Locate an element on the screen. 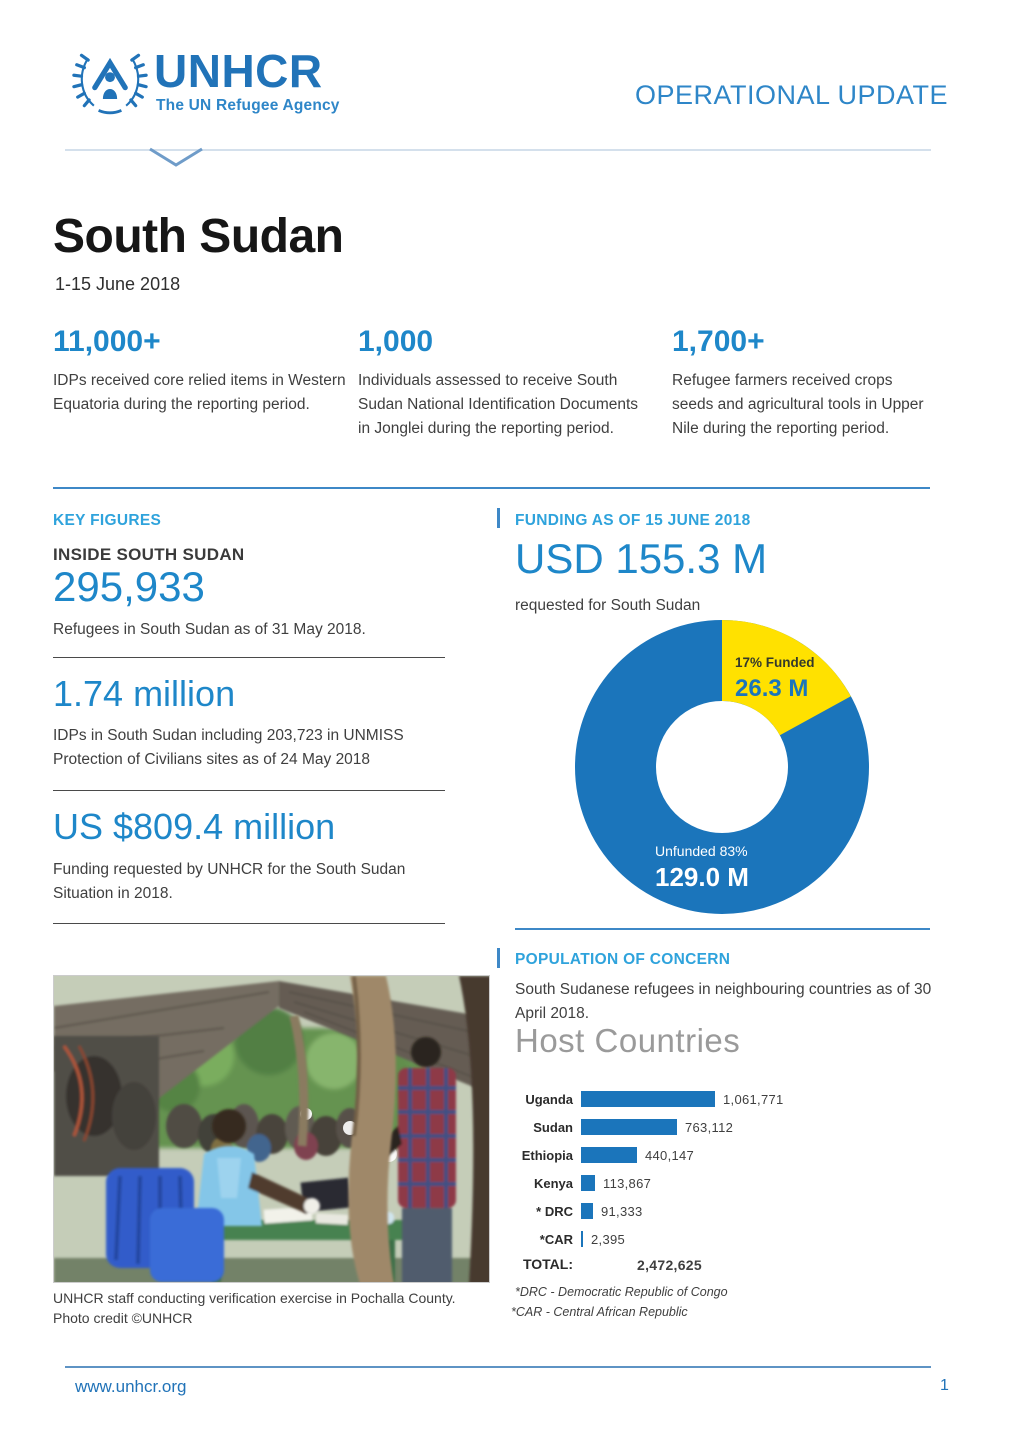  bar-value: 113,867 is located at coordinates (627, 1183).